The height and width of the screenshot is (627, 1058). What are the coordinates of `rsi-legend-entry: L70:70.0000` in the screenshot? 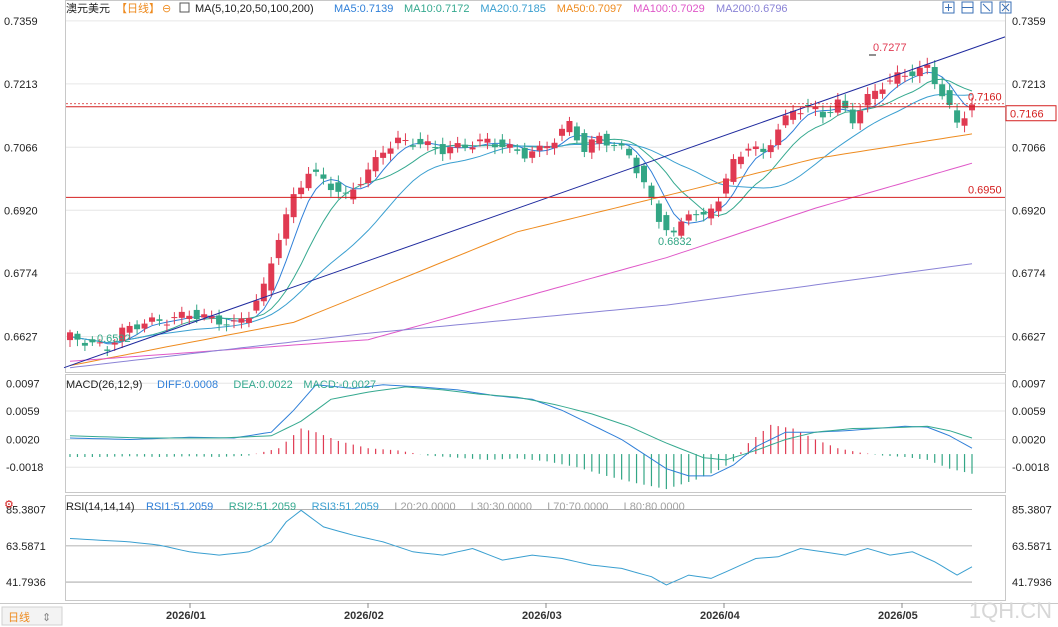 It's located at (577, 507).